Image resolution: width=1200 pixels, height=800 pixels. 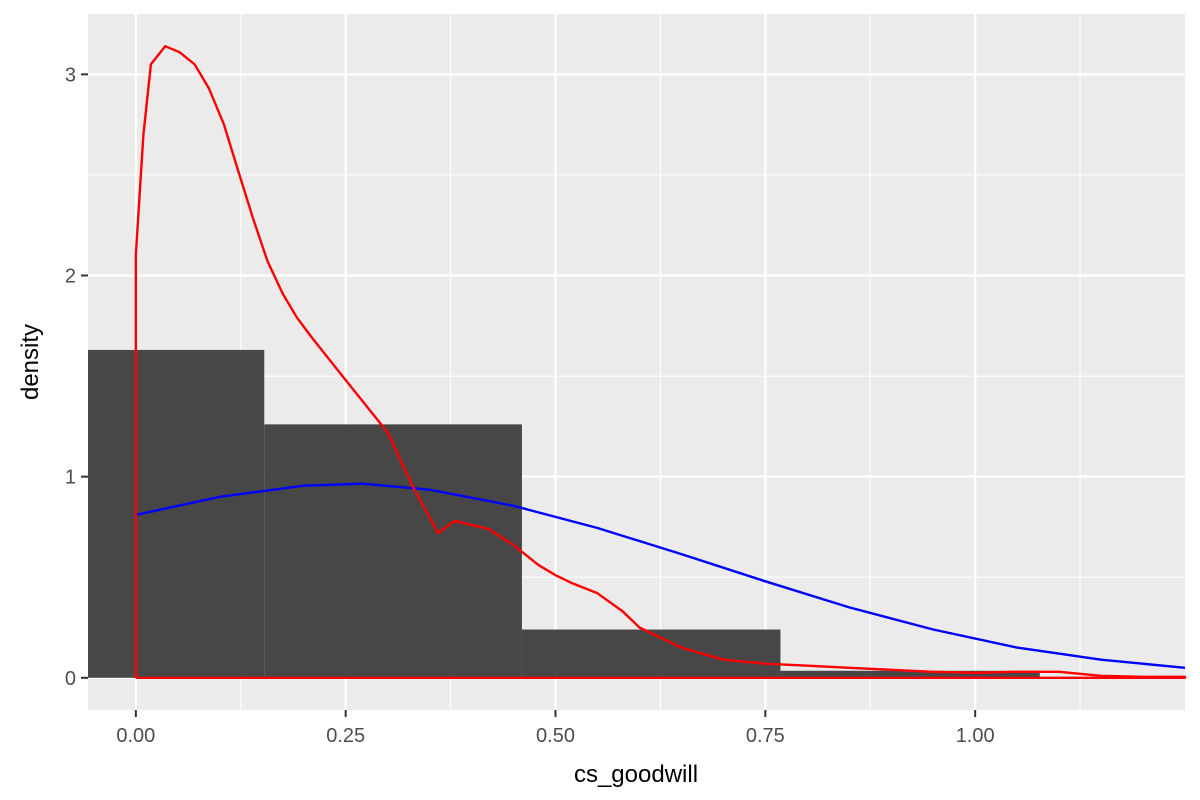 What do you see at coordinates (636, 774) in the screenshot?
I see `x-axis-title: cs_goodwill` at bounding box center [636, 774].